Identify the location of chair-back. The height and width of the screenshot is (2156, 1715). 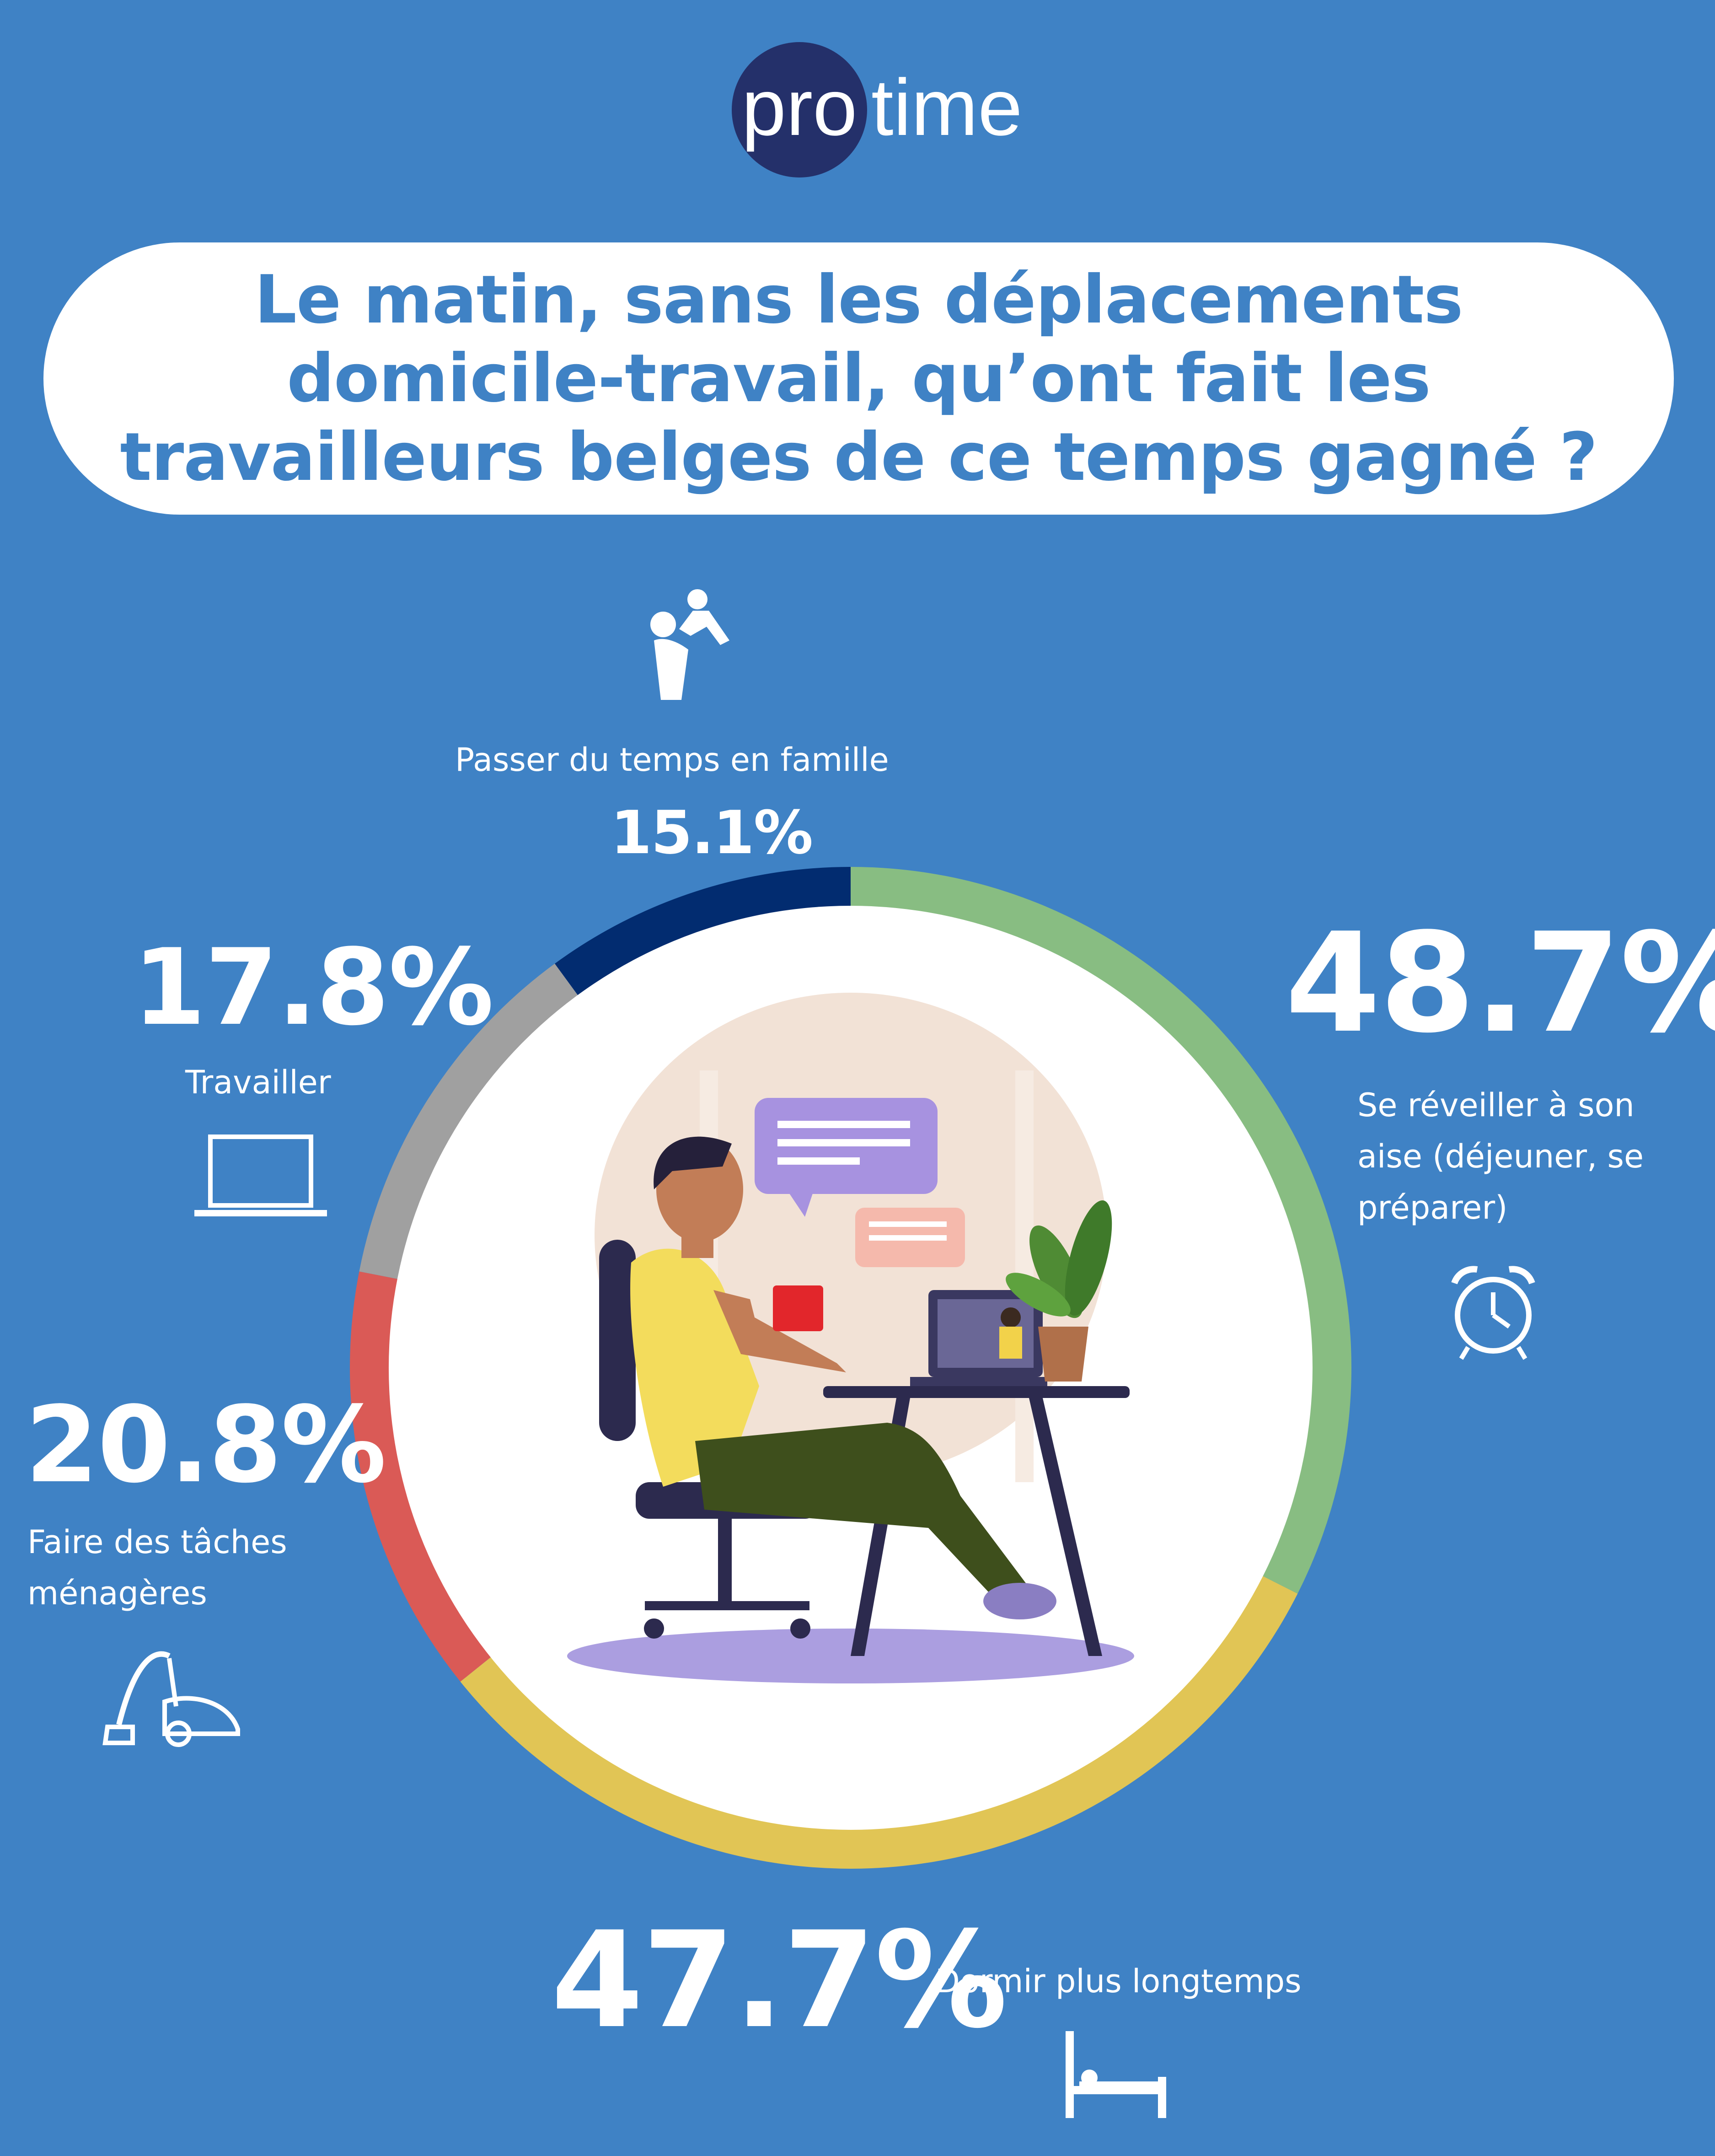
(617, 1340).